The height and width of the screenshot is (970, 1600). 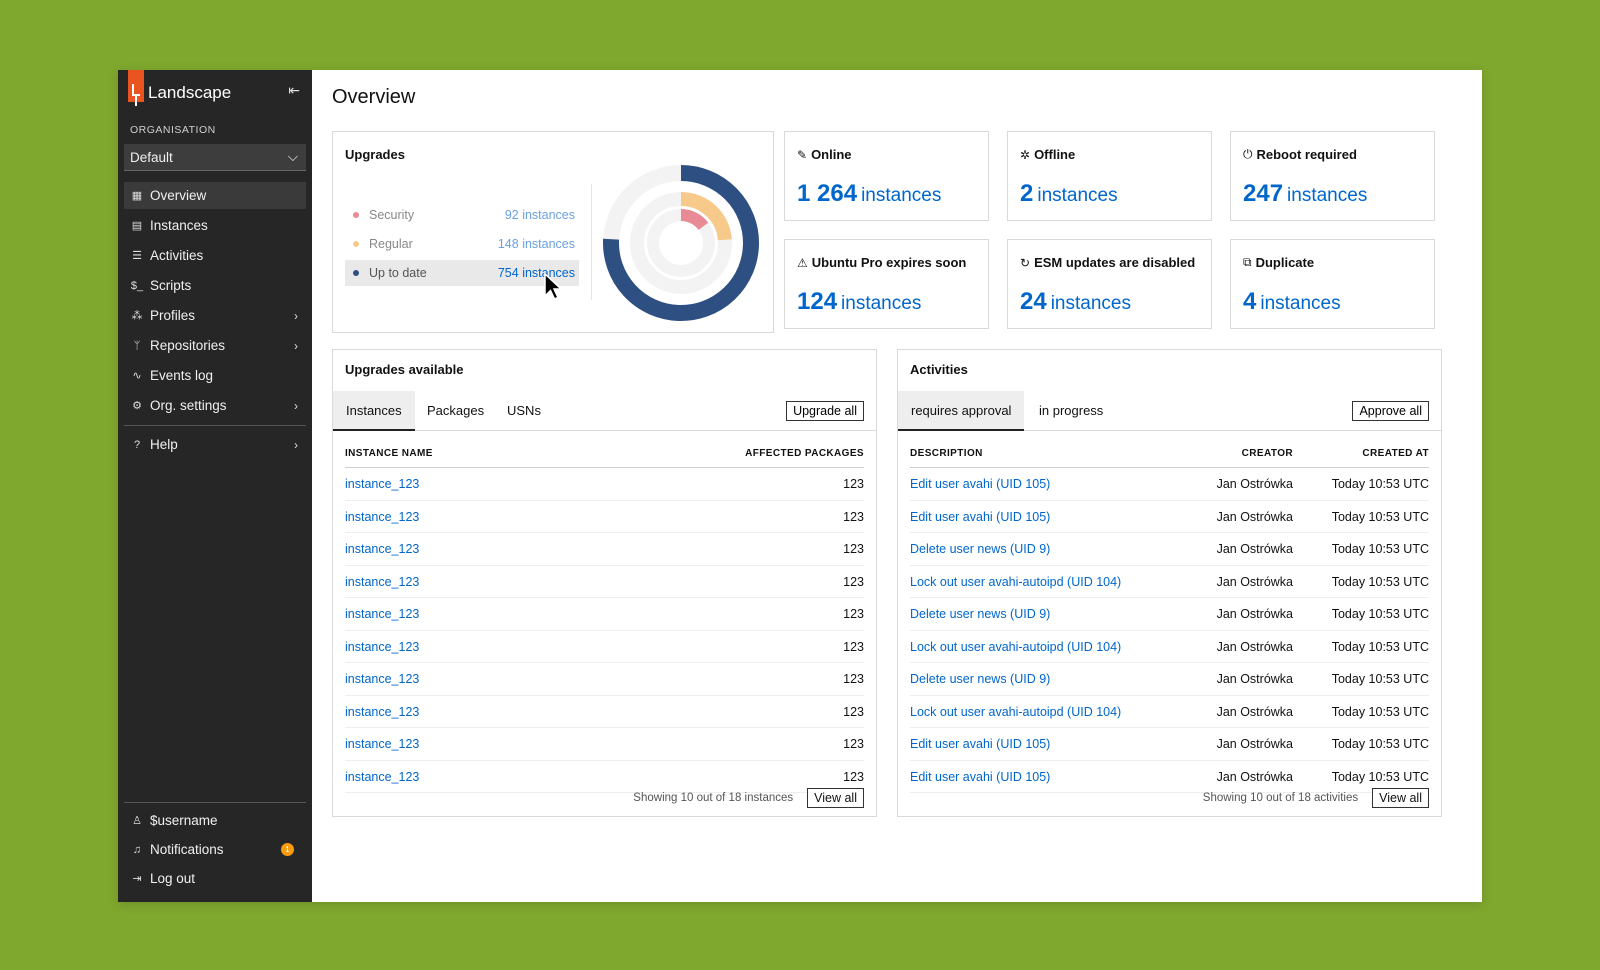 I want to click on stat-value-link: 247 instances, so click(x=1305, y=194).